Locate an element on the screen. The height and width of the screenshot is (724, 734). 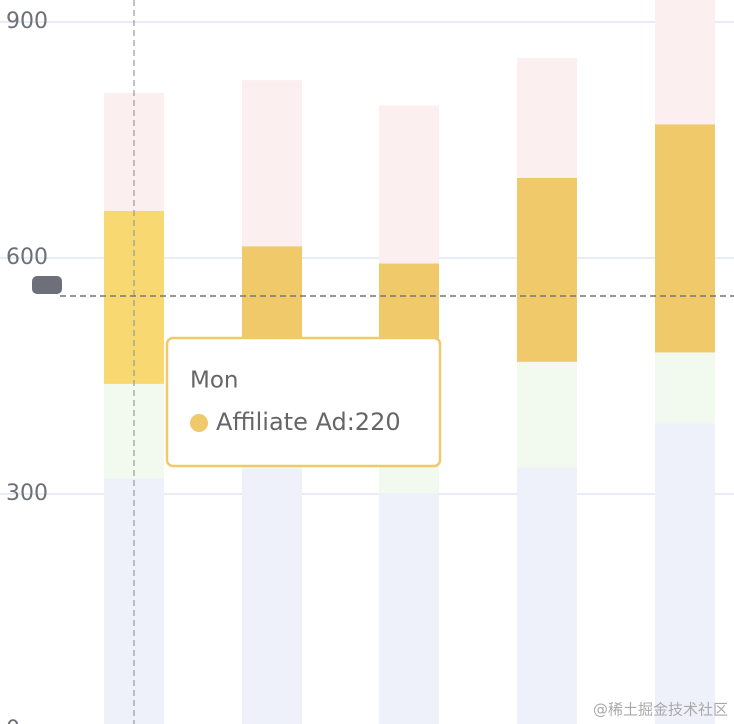
axis-pointer-label is located at coordinates (47, 285).